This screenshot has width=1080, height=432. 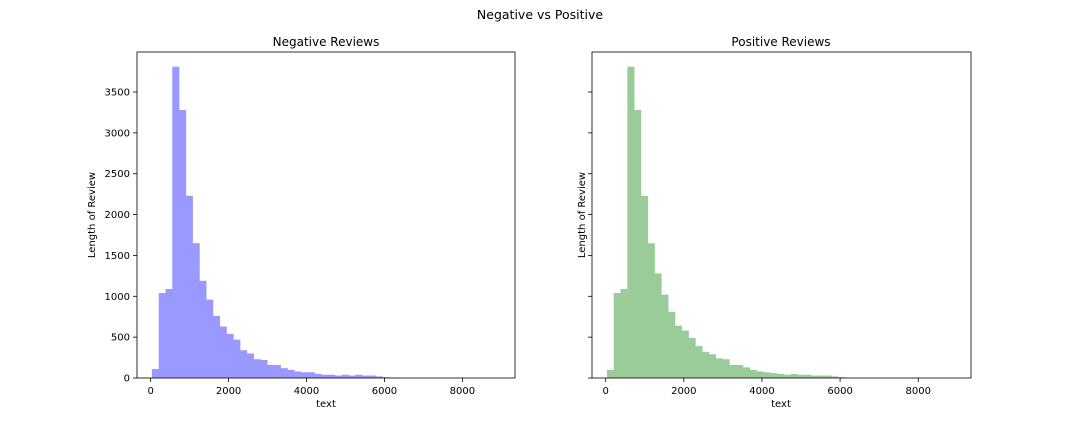 I want to click on chart-title: Positive Reviews, so click(x=780, y=42).